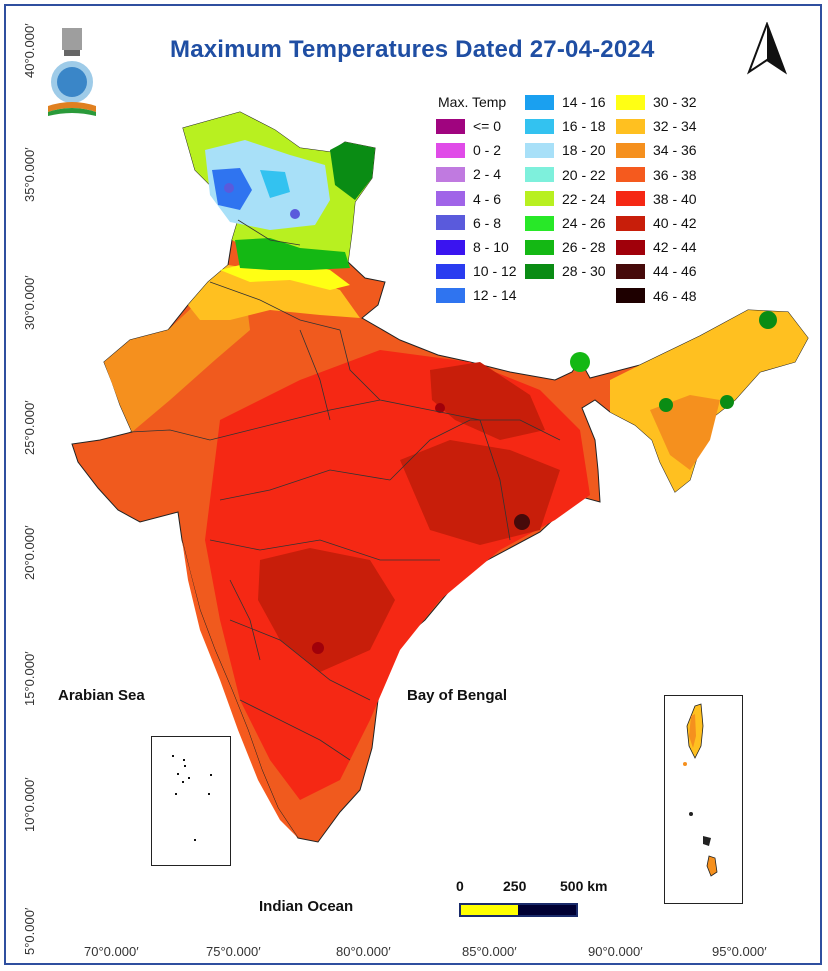 This screenshot has width=828, height=971. I want to click on scale-label-0: 0, so click(460, 886).